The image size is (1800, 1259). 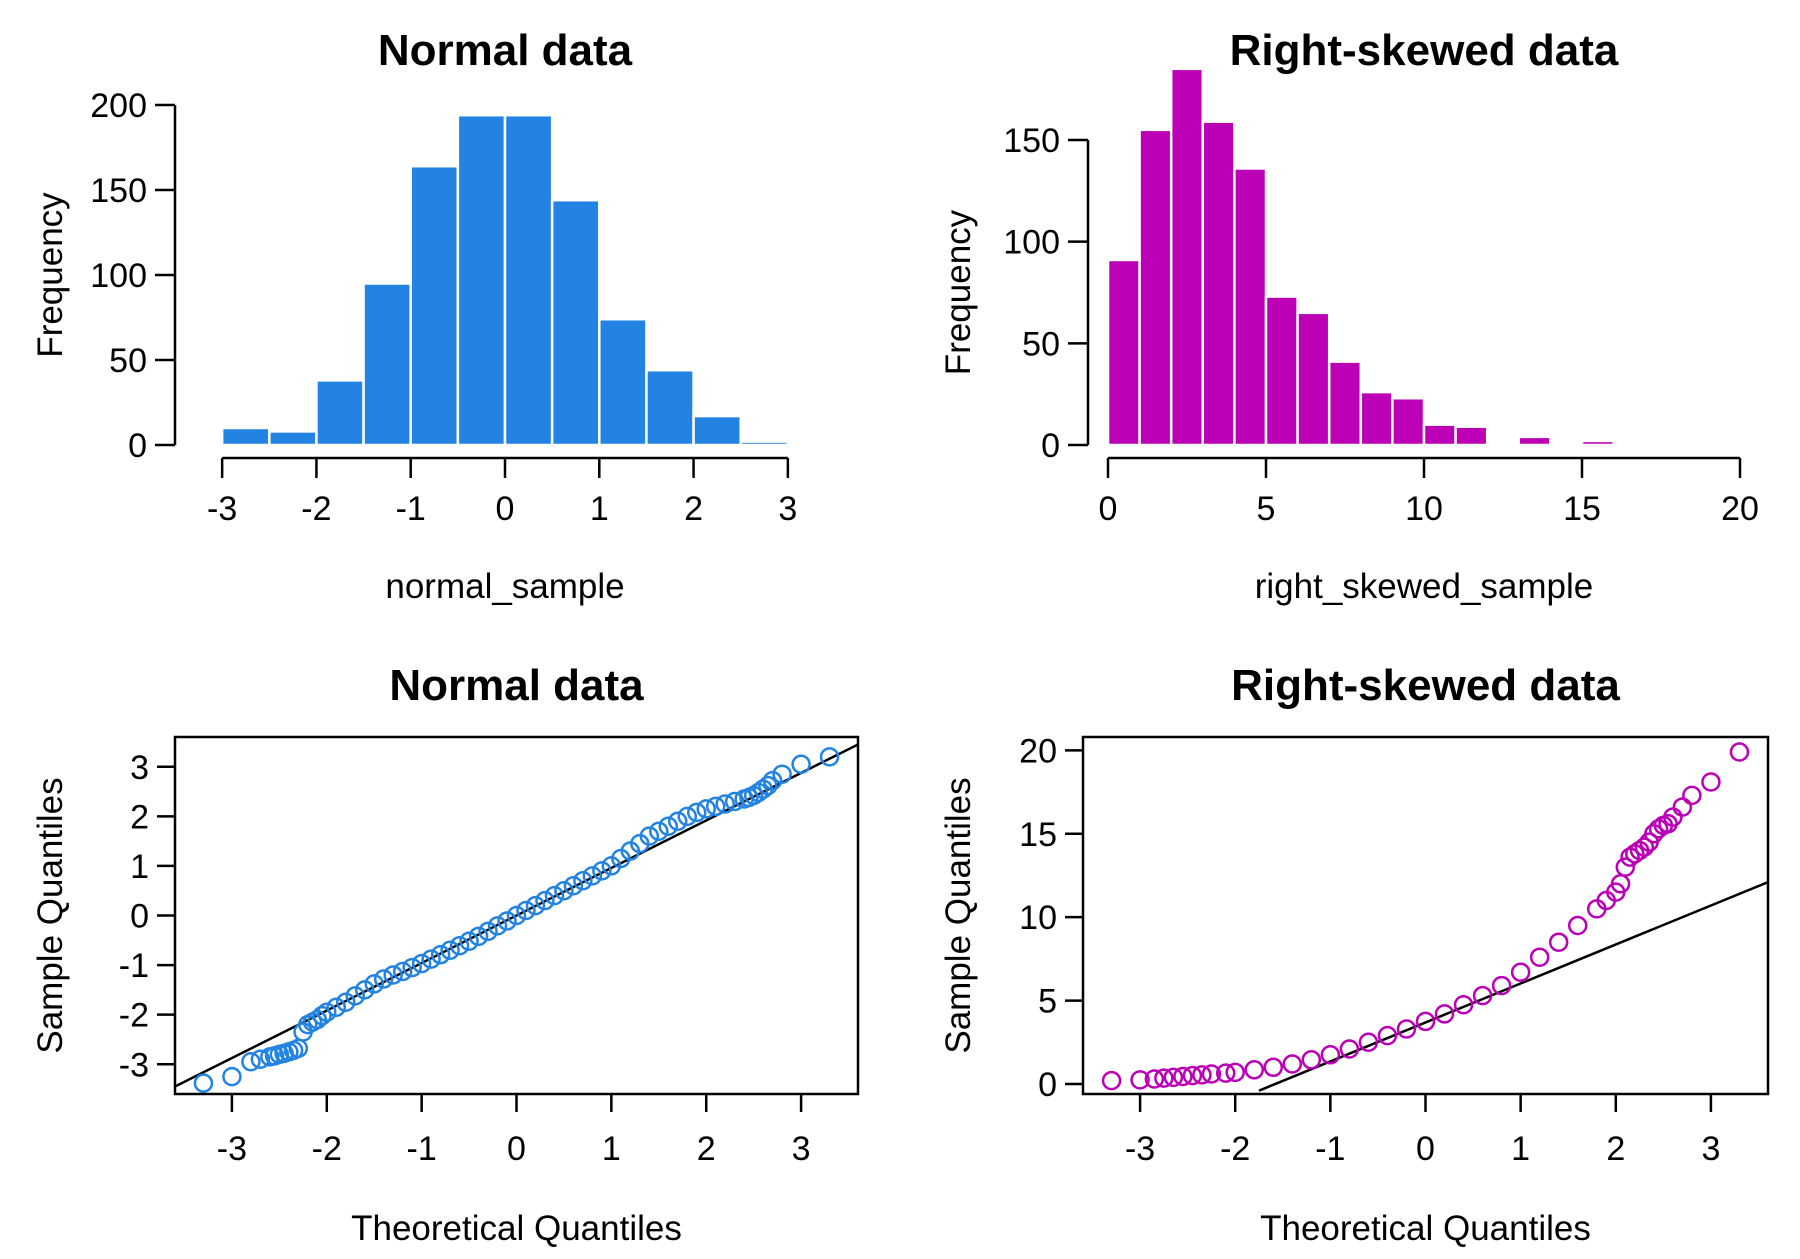 I want to click on y-tick-label: 1, so click(x=139, y=867).